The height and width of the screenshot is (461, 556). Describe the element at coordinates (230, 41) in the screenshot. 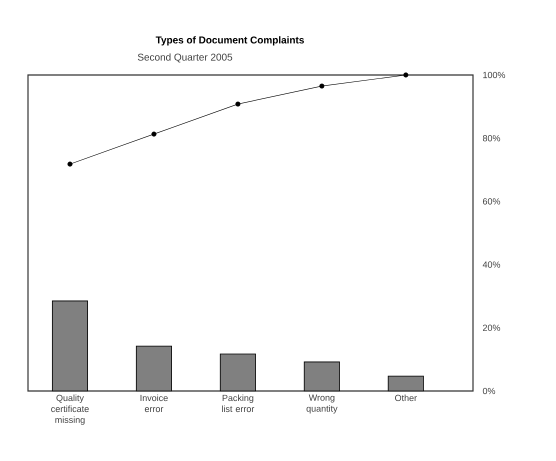

I see `chart-title: Types of Document Complaints` at that location.